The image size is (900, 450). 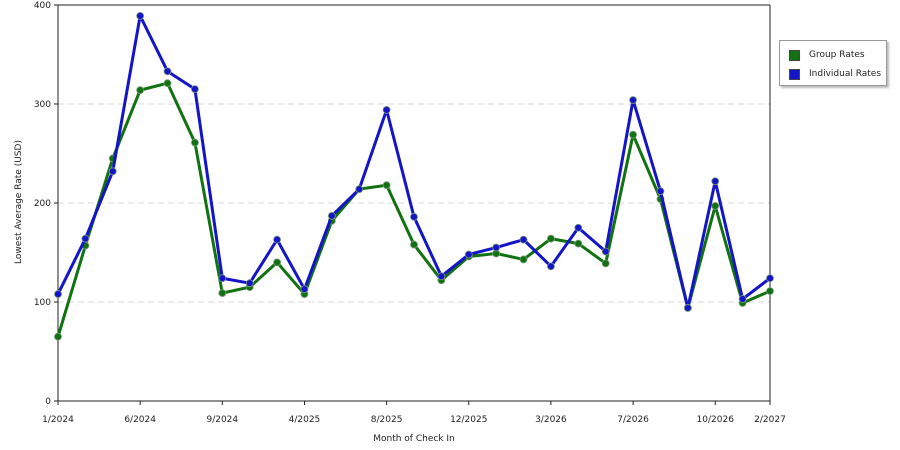 What do you see at coordinates (414, 439) in the screenshot?
I see `x-axis-title: Month of Check In` at bounding box center [414, 439].